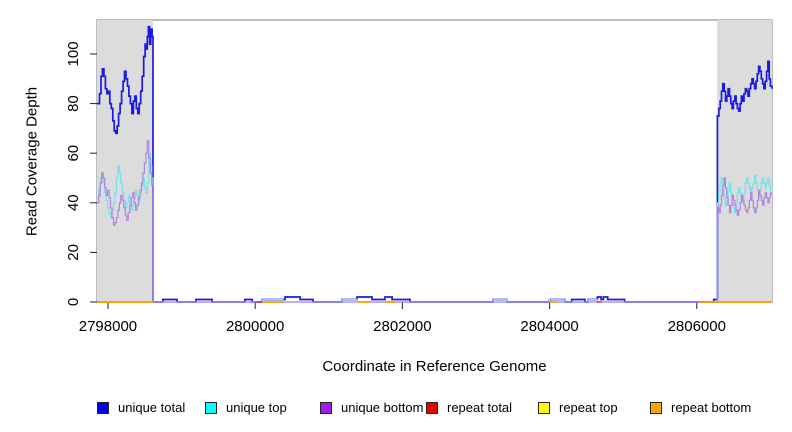 Image resolution: width=792 pixels, height=432 pixels. What do you see at coordinates (211, 407) in the screenshot?
I see `legend-swatch-unique-top` at bounding box center [211, 407].